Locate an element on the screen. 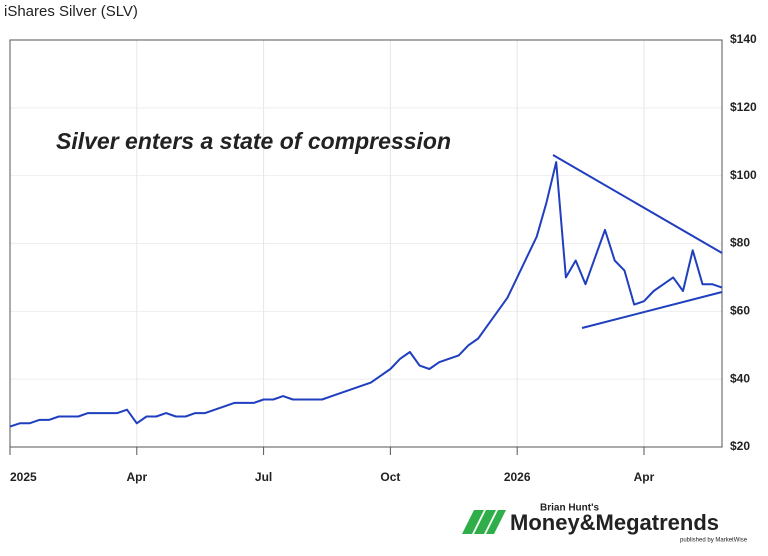 Image resolution: width=768 pixels, height=556 pixels. y-tick-label: $40 is located at coordinates (740, 378).